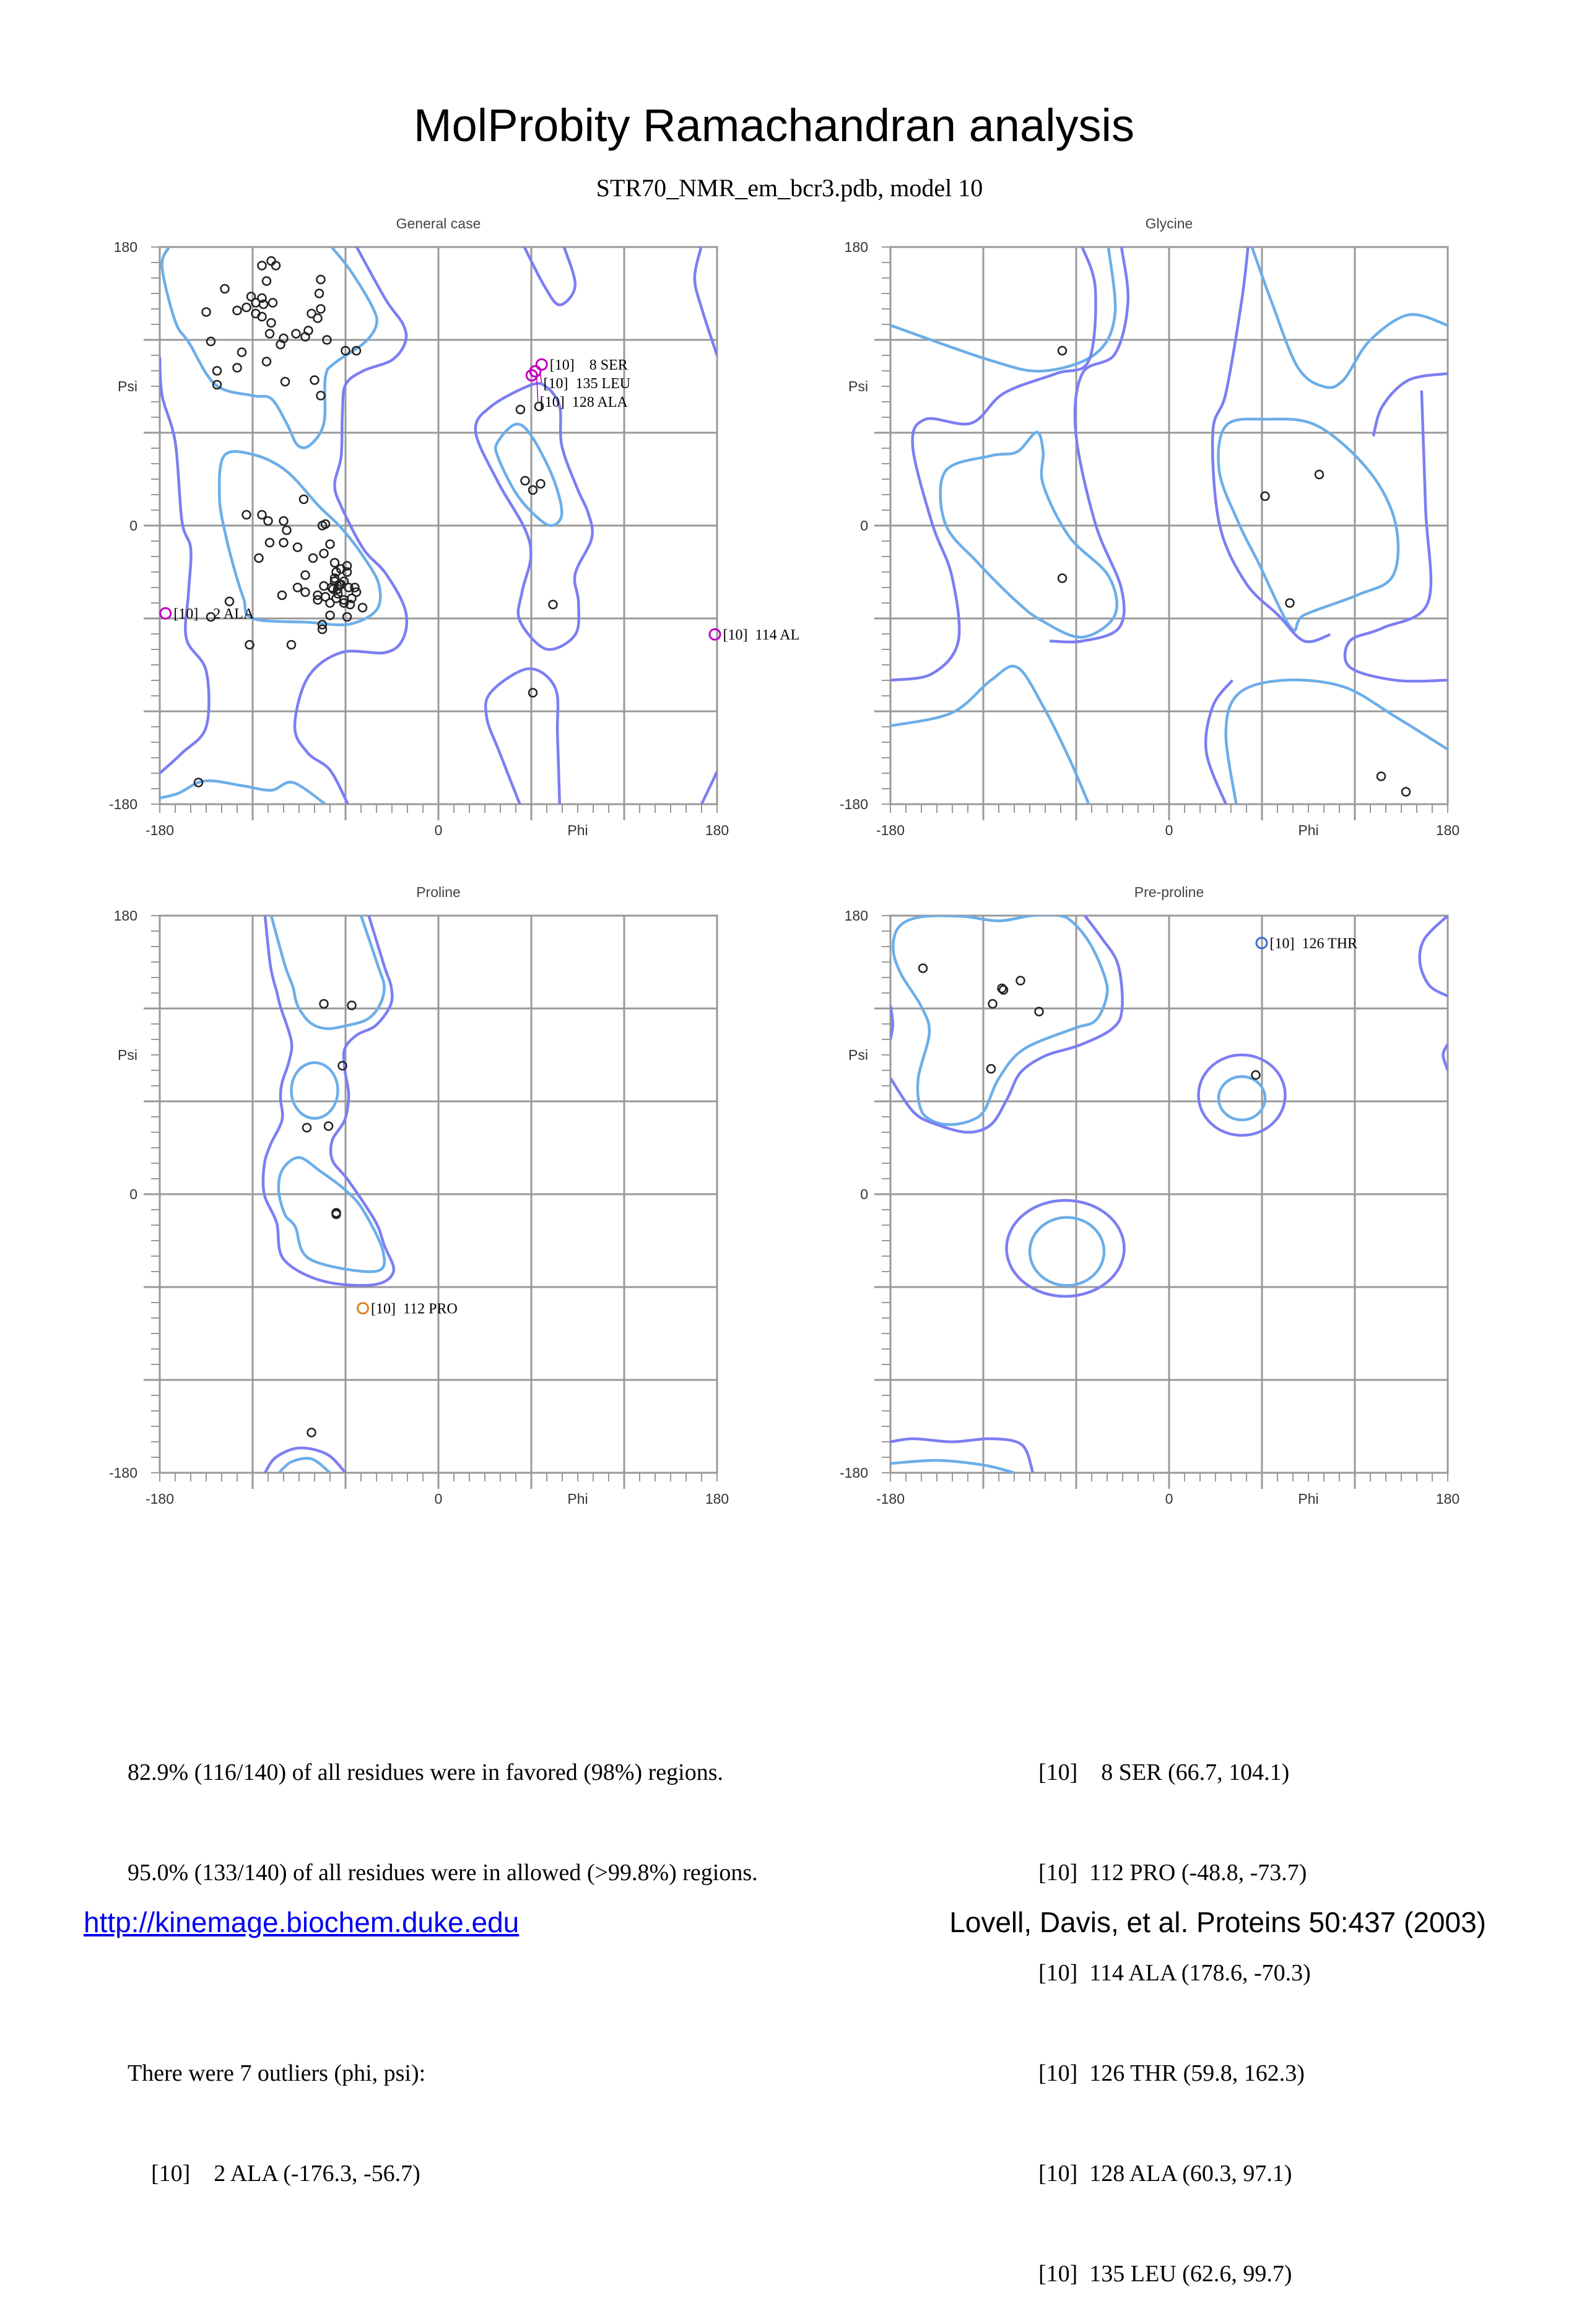 Image resolution: width=1579 pixels, height=2324 pixels. I want to click on plot-title: General case, so click(439, 223).